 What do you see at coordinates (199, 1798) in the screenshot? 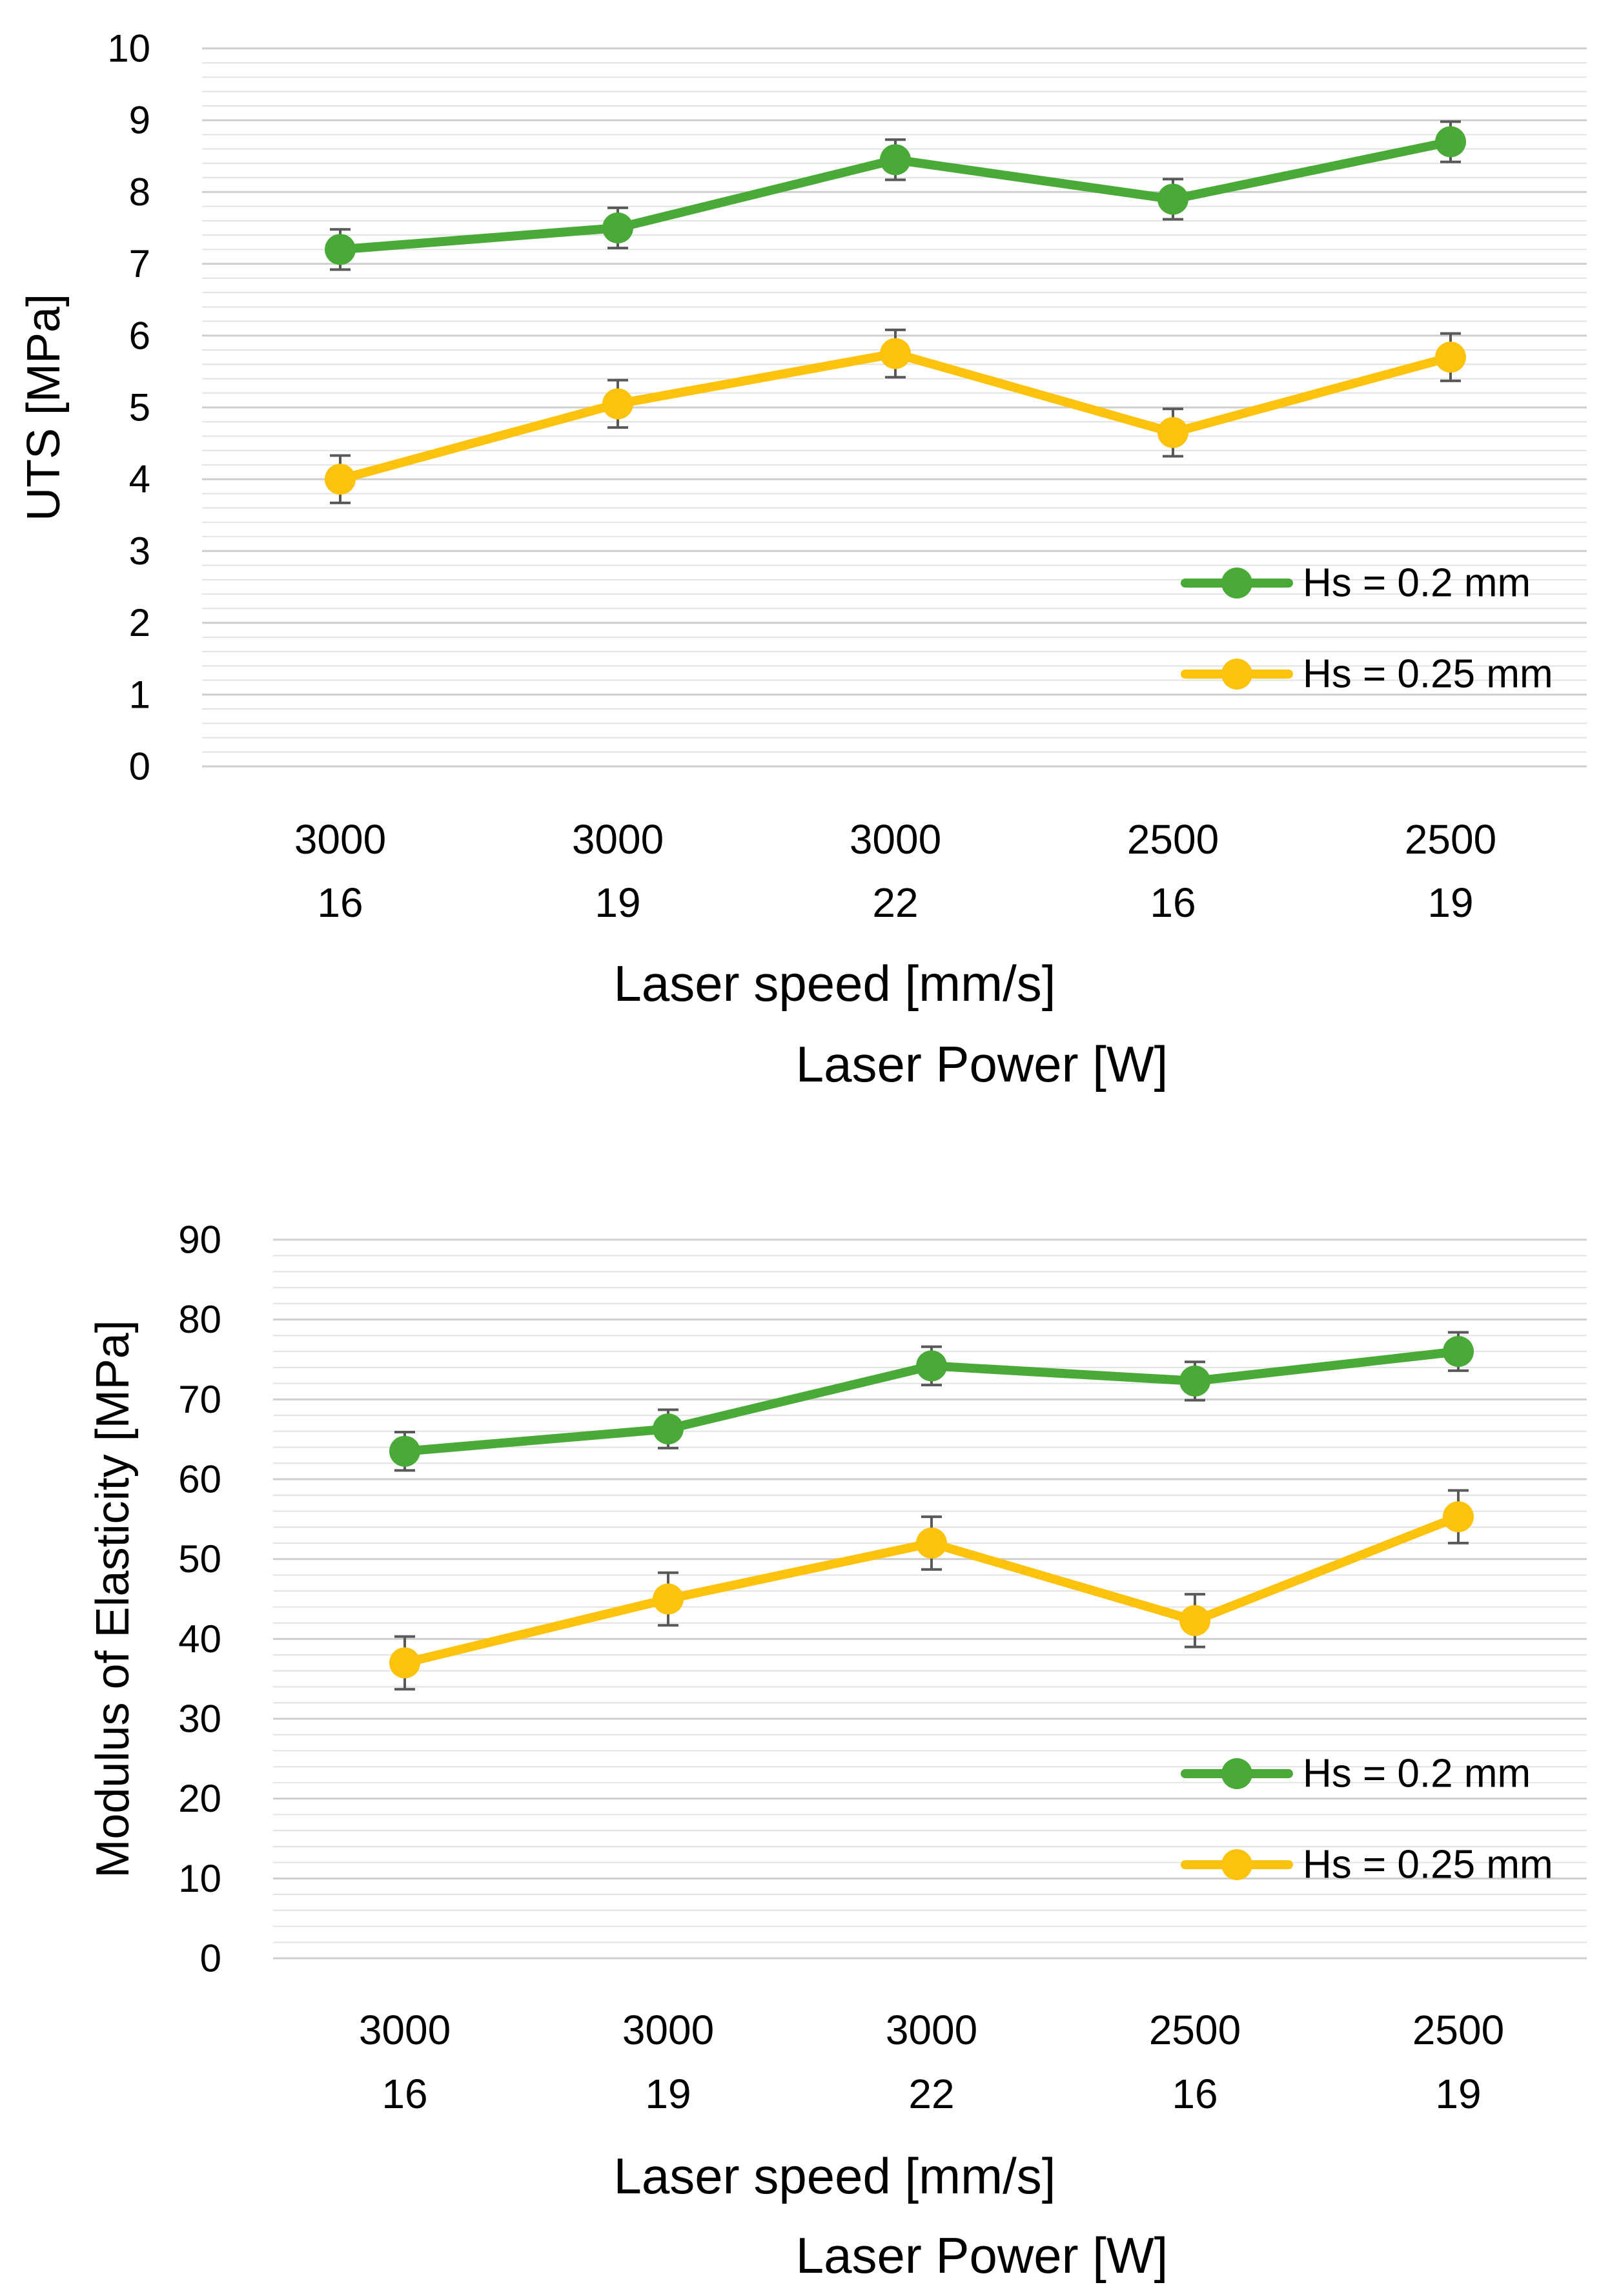
I see `y-tick-label: 20` at bounding box center [199, 1798].